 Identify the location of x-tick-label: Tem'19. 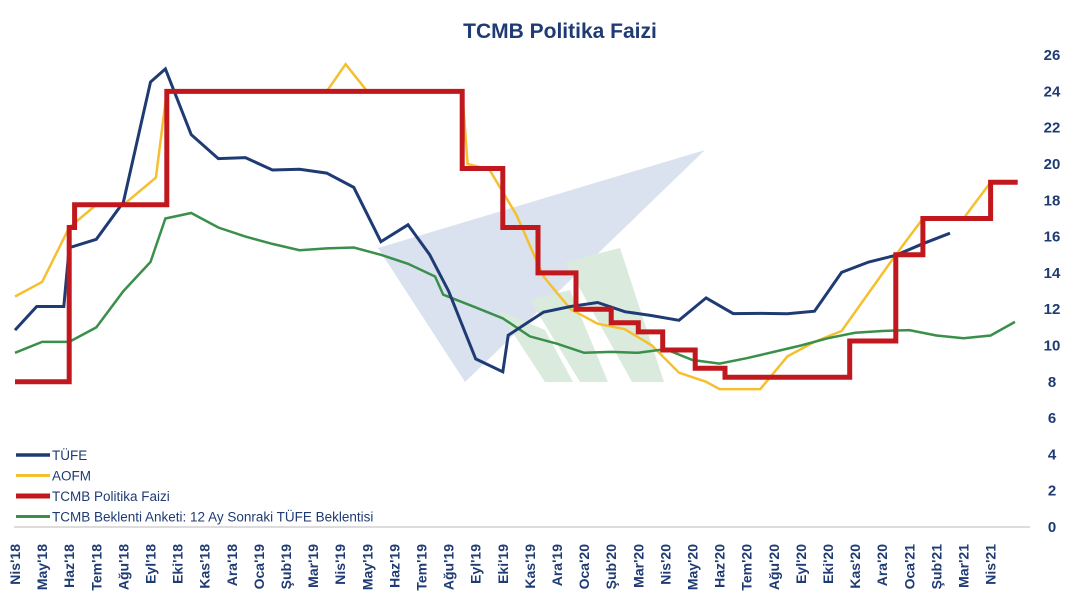
(422, 567).